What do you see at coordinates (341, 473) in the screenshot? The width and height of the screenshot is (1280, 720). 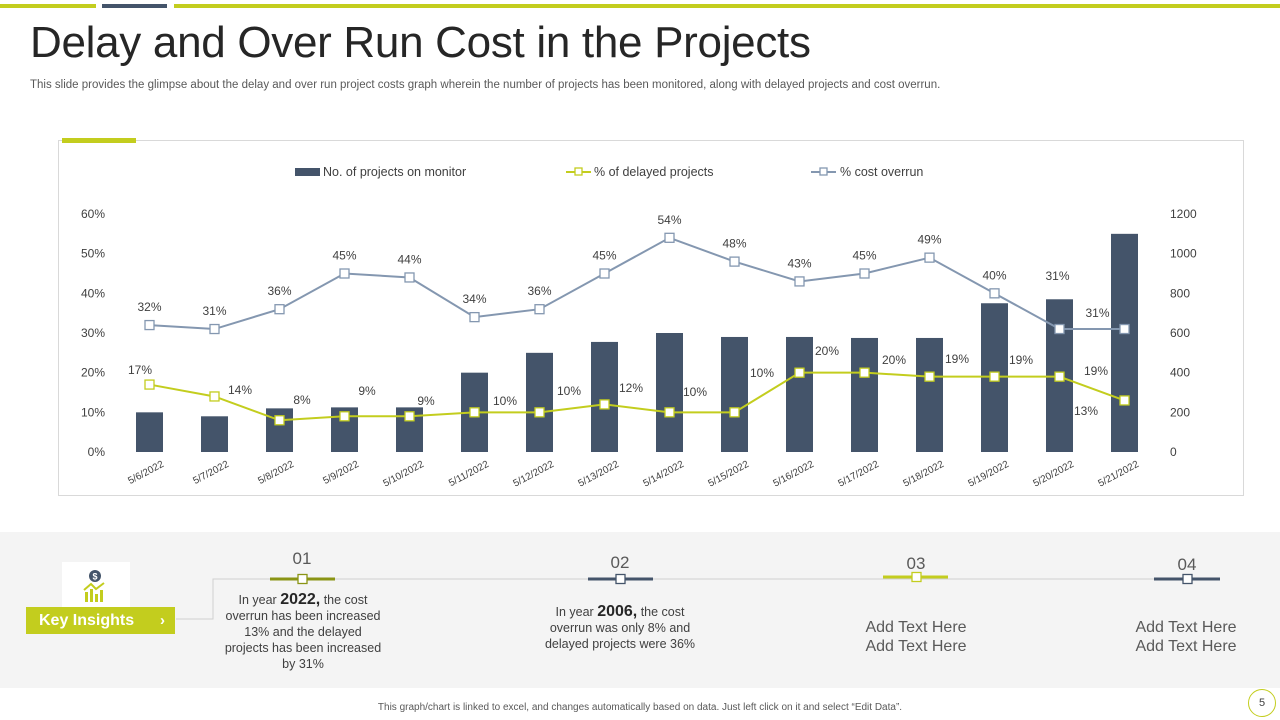 I see `x-axis-label: 5/9/2022` at bounding box center [341, 473].